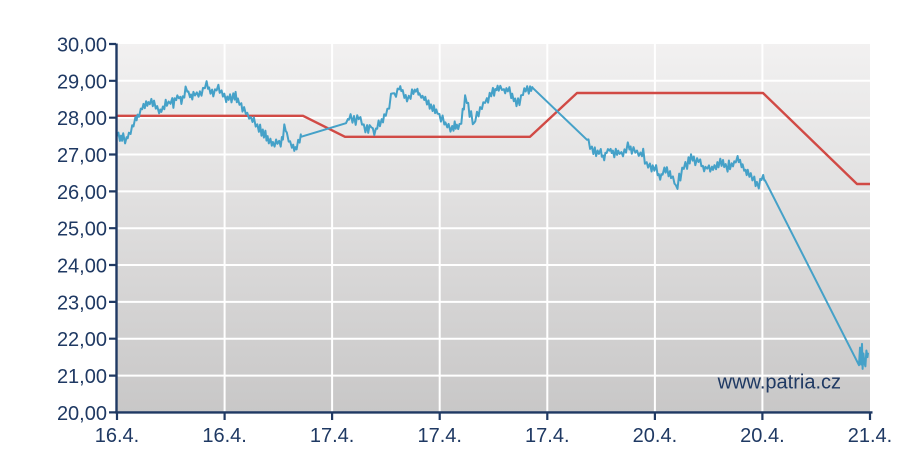 The image size is (910, 472). Describe the element at coordinates (82, 303) in the screenshot. I see `svg-text: 23,00` at that location.